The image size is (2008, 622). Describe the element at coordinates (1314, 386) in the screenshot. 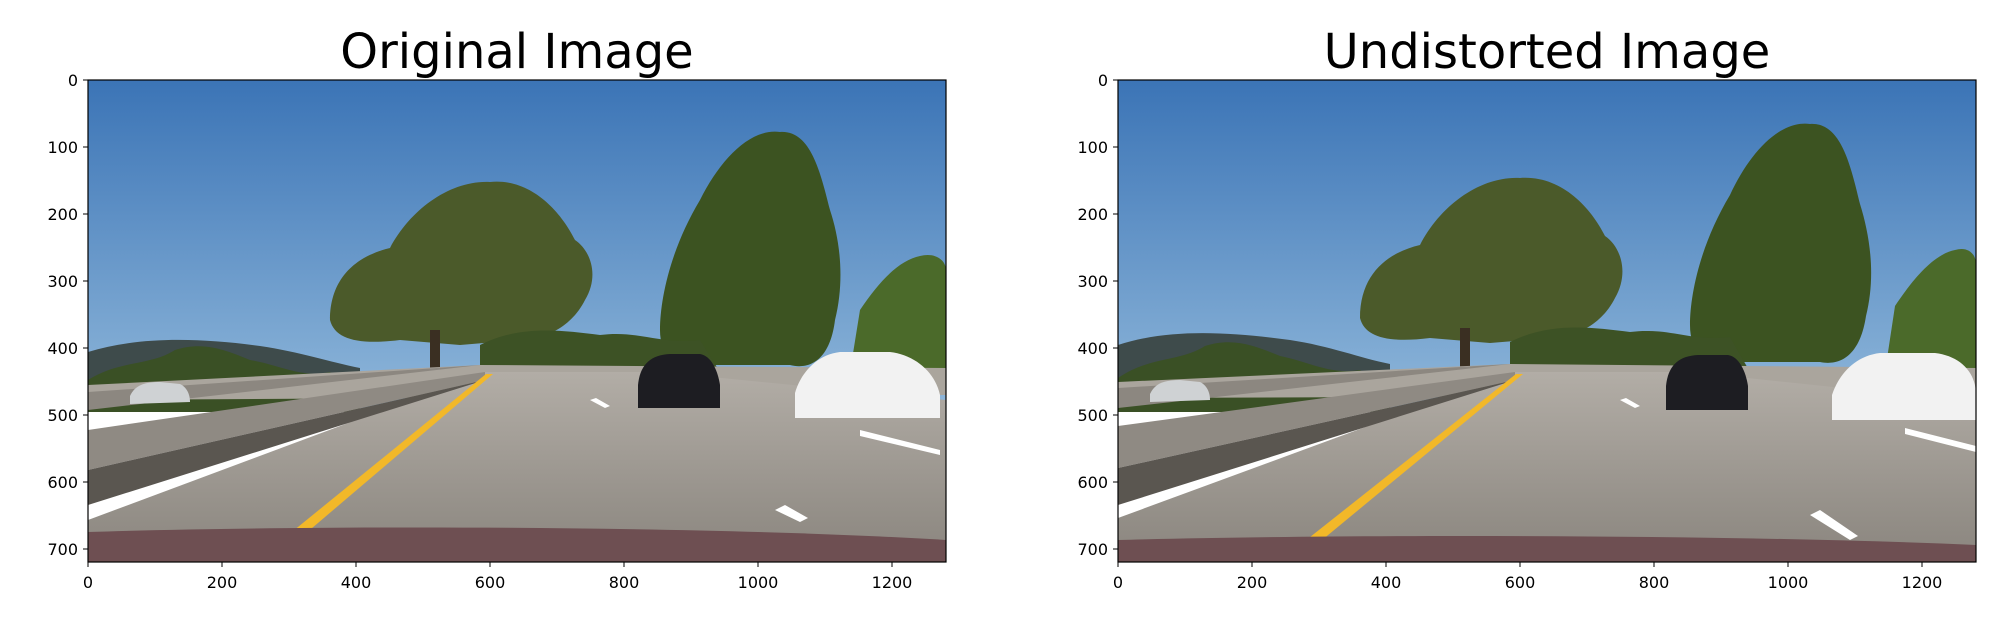

I see `left-lanes` at that location.